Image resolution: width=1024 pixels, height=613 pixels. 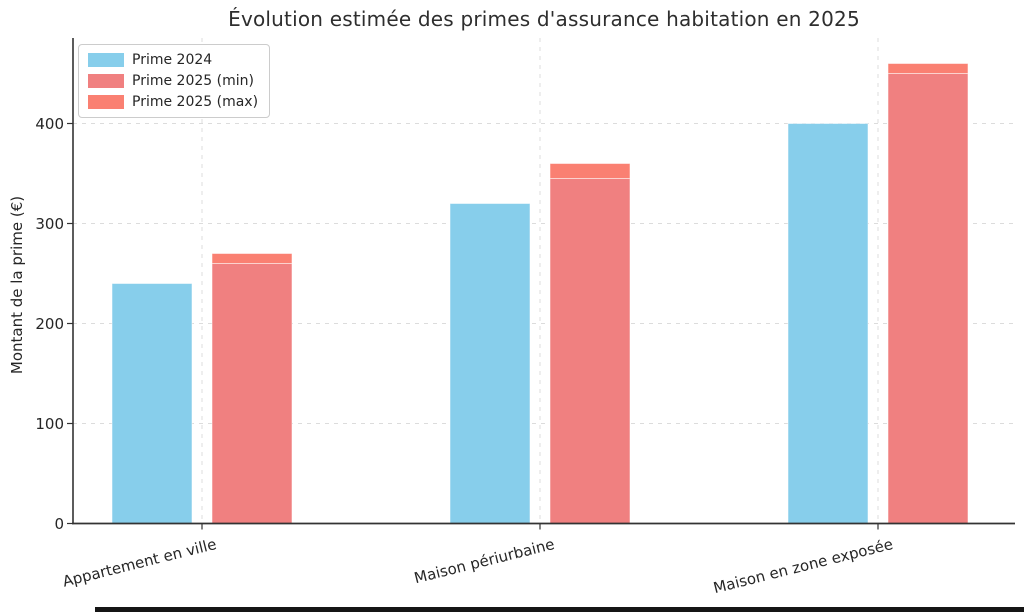 I want to click on legend-item-2: Prime 2025 (max), so click(x=173, y=102).